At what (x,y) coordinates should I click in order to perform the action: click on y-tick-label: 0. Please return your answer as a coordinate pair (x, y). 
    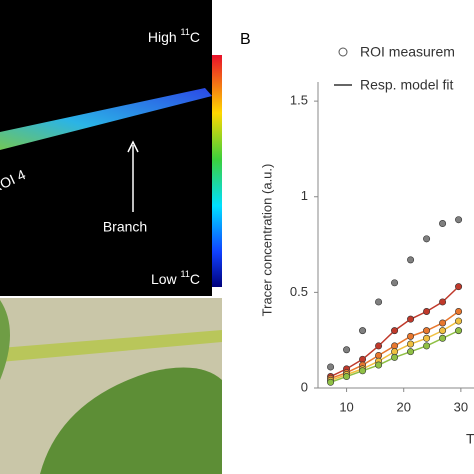
    Looking at the image, I should click on (304, 386).